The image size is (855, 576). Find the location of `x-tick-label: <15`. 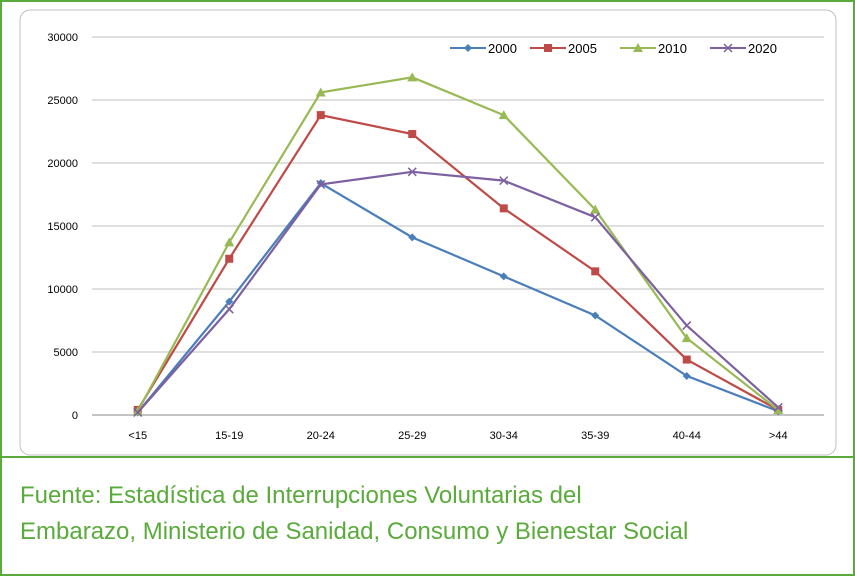

x-tick-label: <15 is located at coordinates (137, 436).